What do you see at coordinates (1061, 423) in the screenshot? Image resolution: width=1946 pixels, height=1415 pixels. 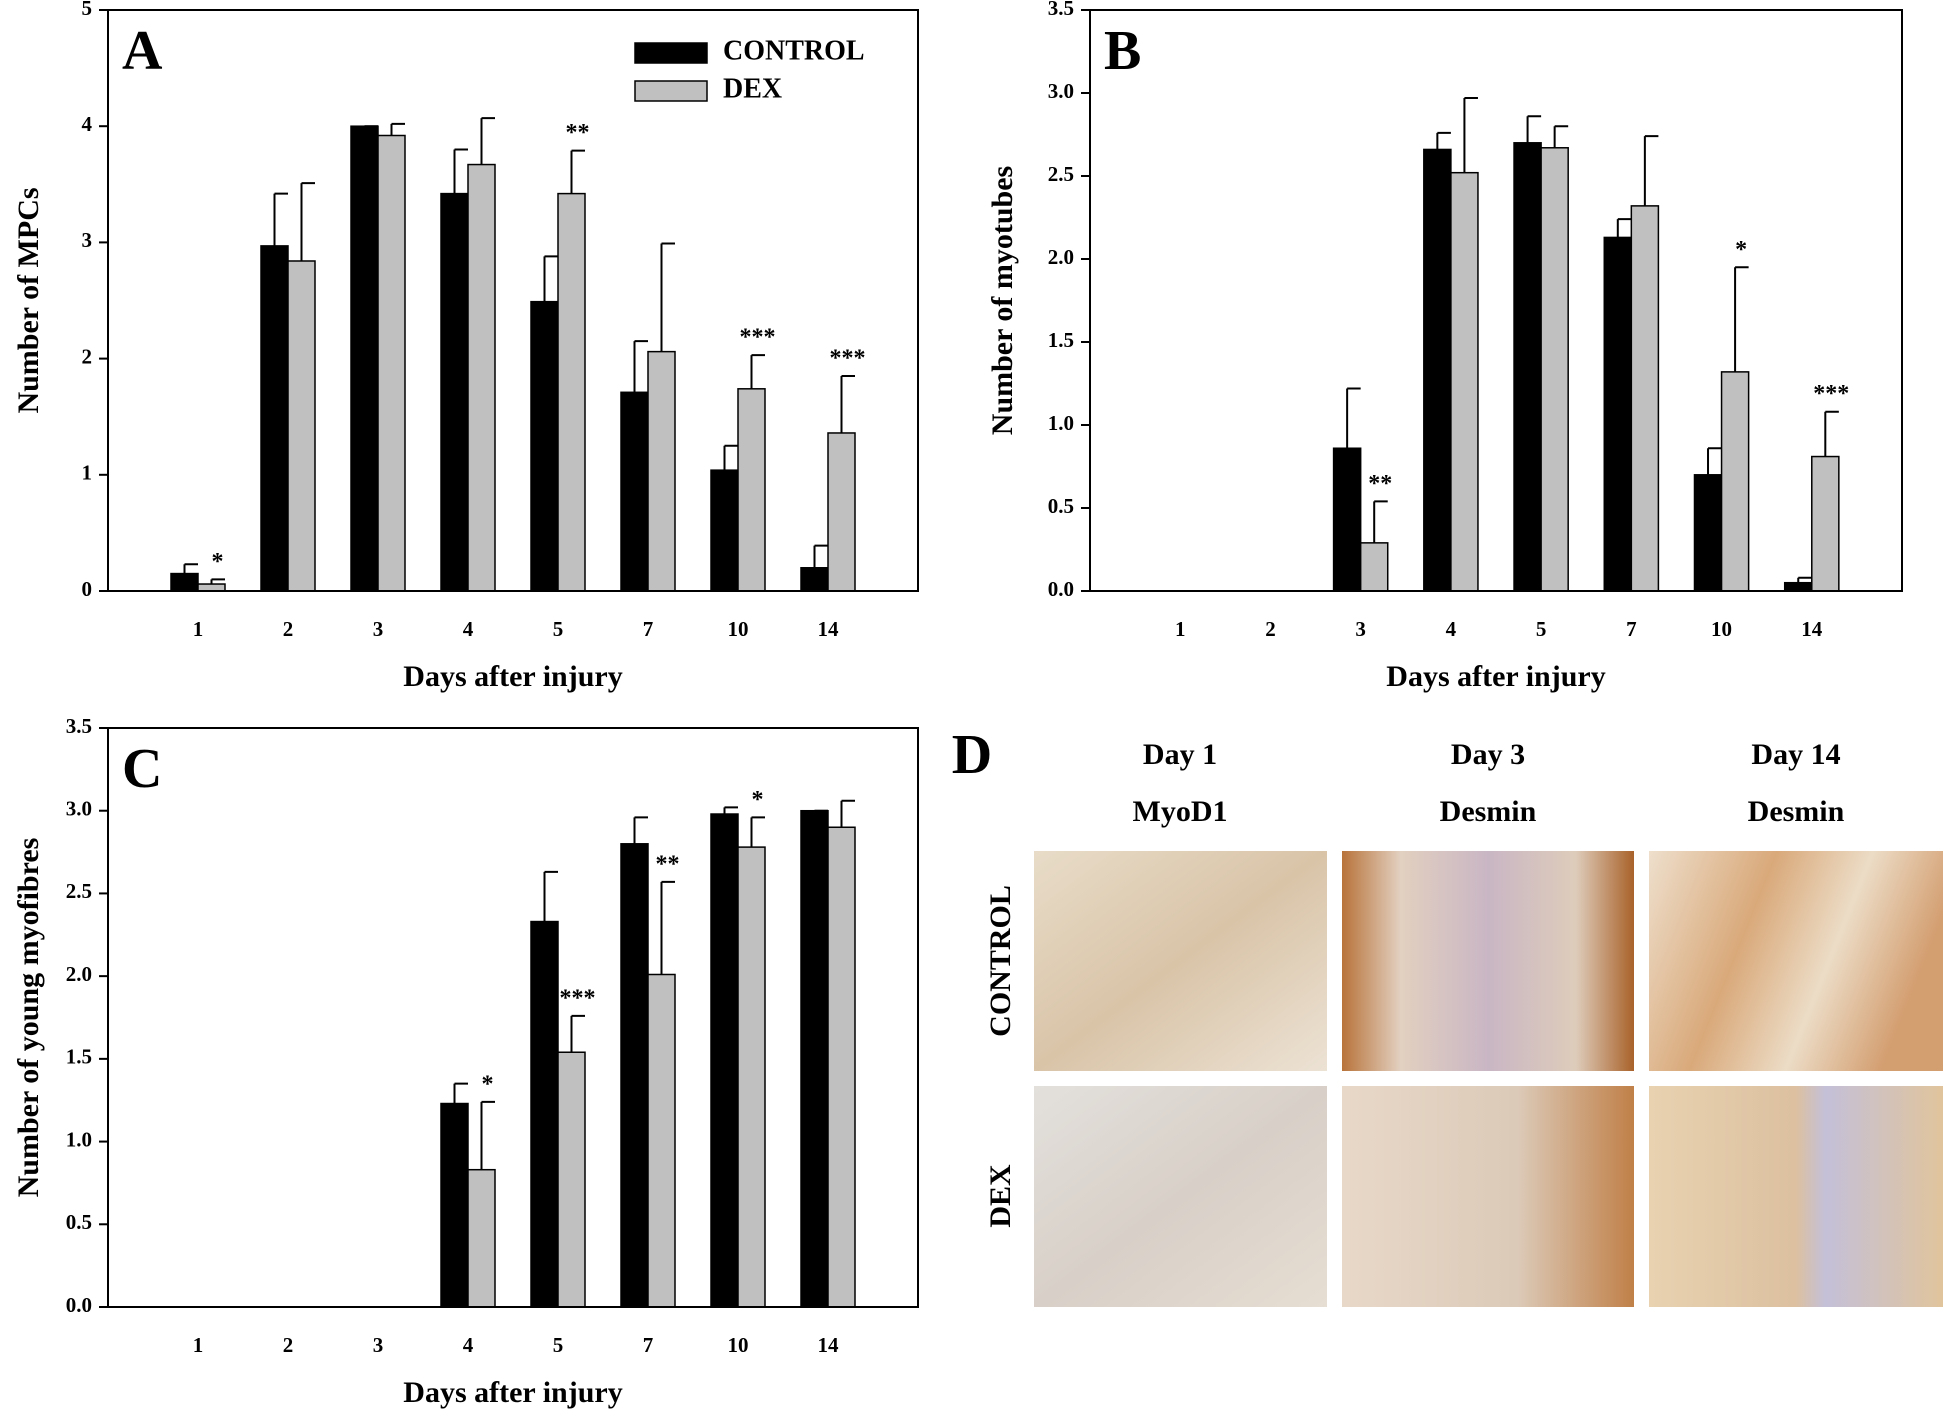 I see `y-tick-label: 1.0` at bounding box center [1061, 423].